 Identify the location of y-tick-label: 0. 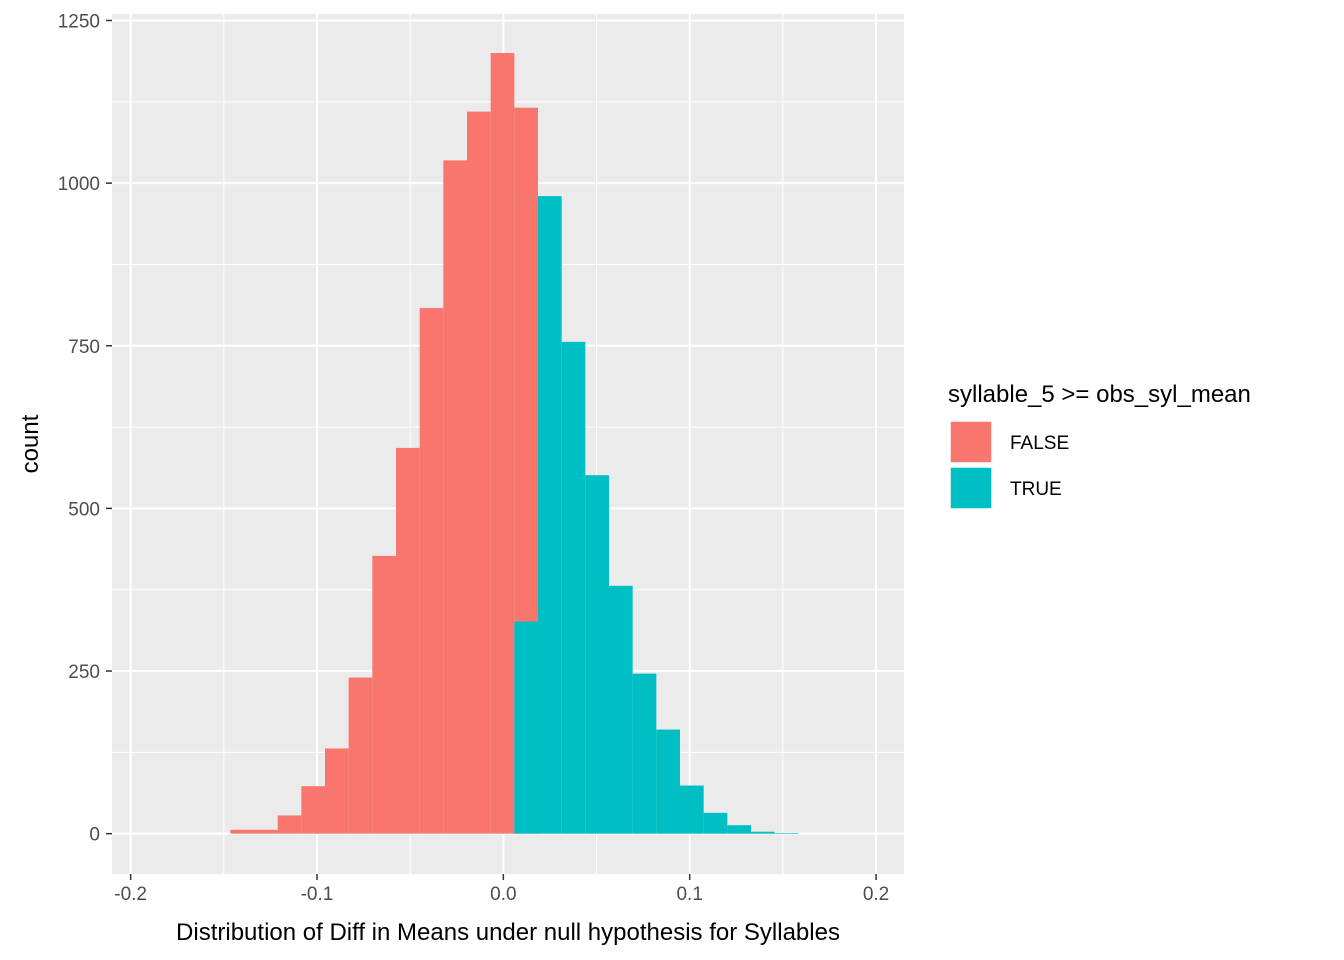
(94, 835).